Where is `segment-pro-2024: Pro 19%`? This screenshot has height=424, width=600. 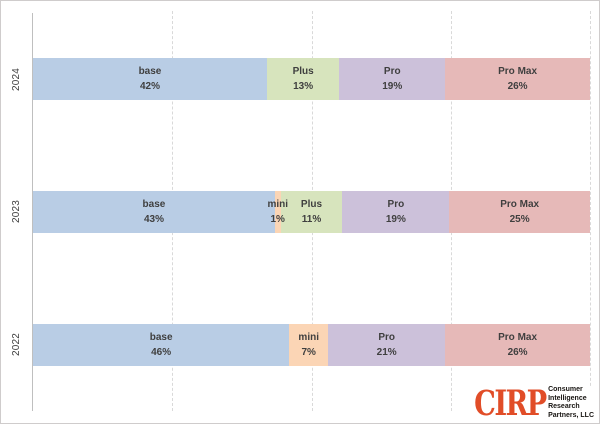
segment-pro-2024: Pro 19% is located at coordinates (392, 79).